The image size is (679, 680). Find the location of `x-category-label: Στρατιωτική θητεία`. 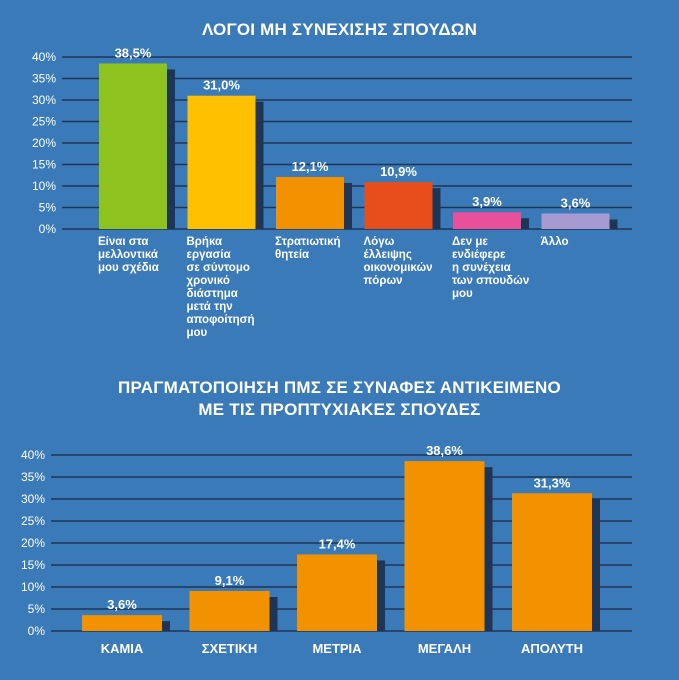

x-category-label: Στρατιωτική θητεία is located at coordinates (308, 248).